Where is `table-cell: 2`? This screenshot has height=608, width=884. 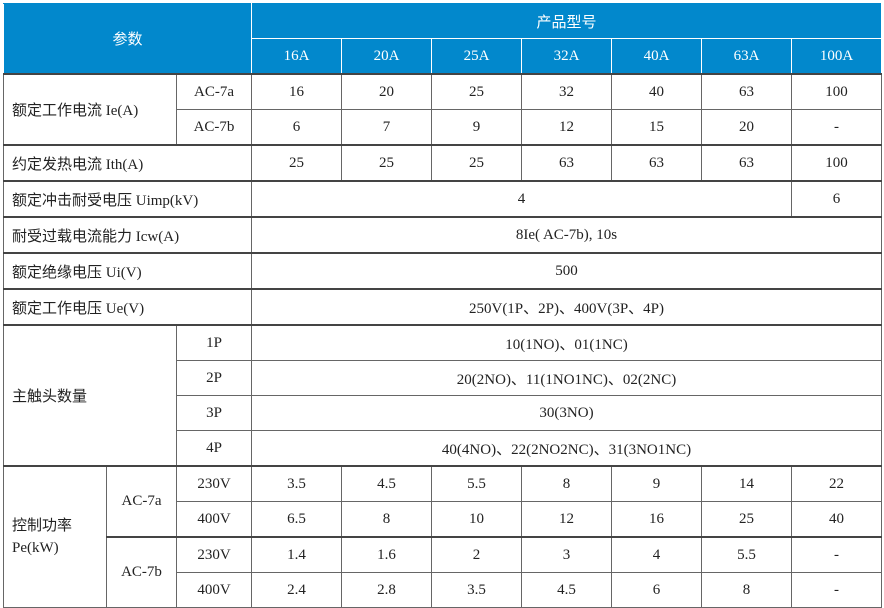
table-cell: 2 is located at coordinates (476, 554).